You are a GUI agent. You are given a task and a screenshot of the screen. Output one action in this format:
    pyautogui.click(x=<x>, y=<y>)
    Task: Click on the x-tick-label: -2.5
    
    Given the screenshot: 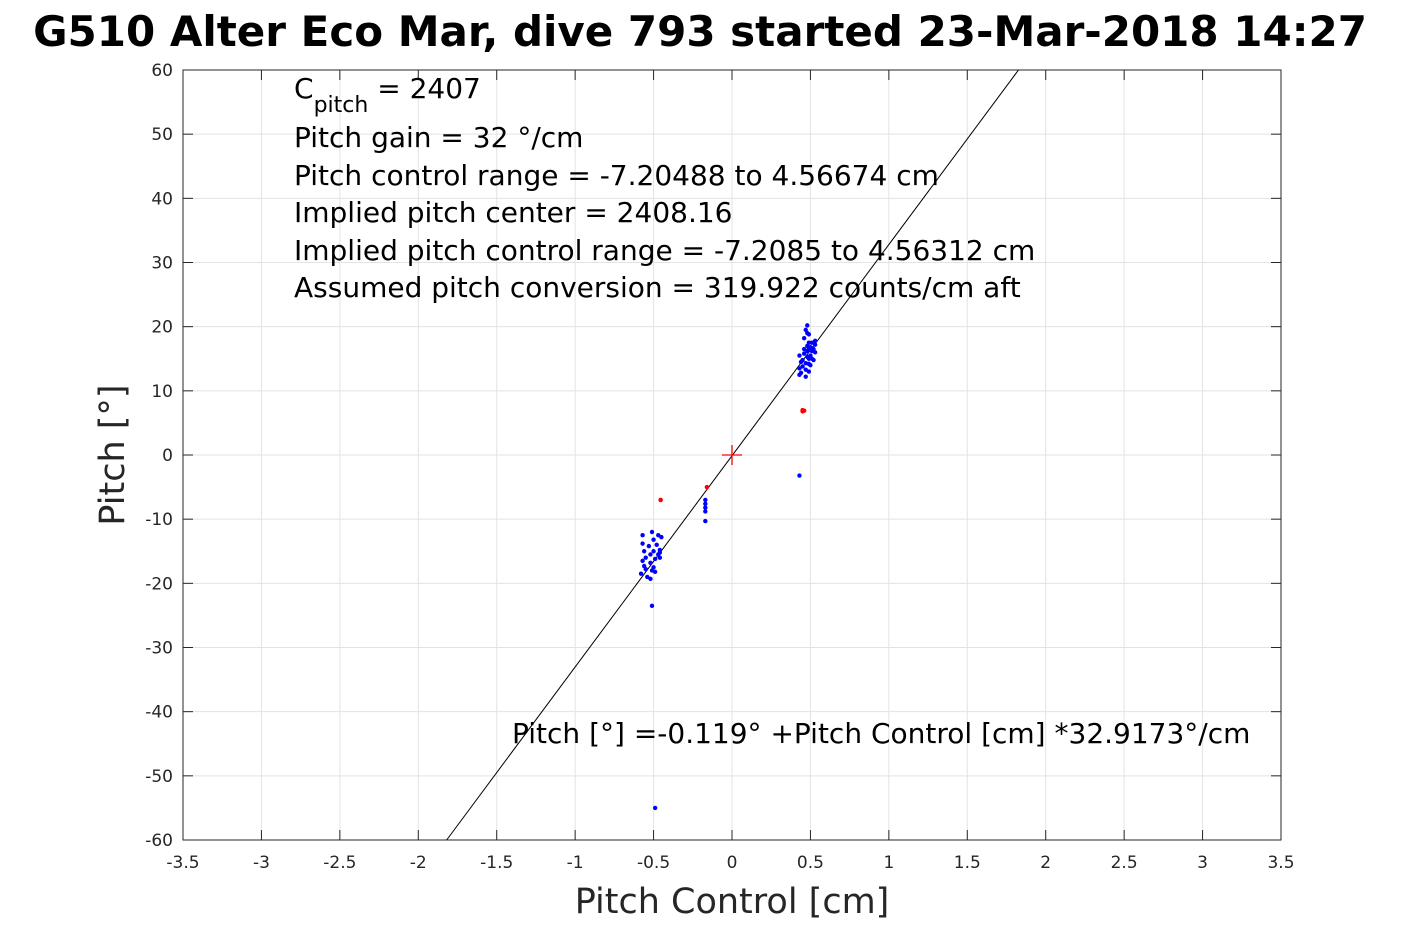 What is the action you would take?
    pyautogui.click(x=339, y=863)
    